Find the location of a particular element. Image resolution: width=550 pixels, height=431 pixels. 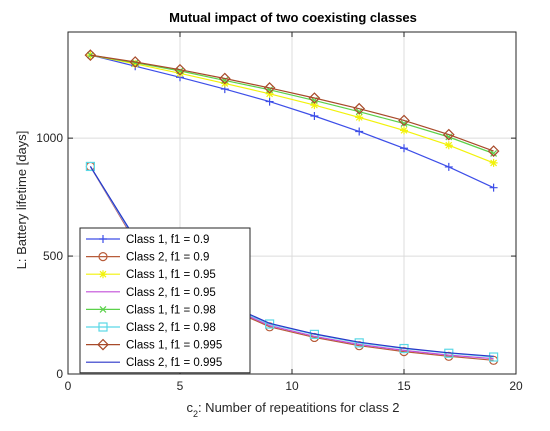

x-tick-label: 5 is located at coordinates (180, 386).